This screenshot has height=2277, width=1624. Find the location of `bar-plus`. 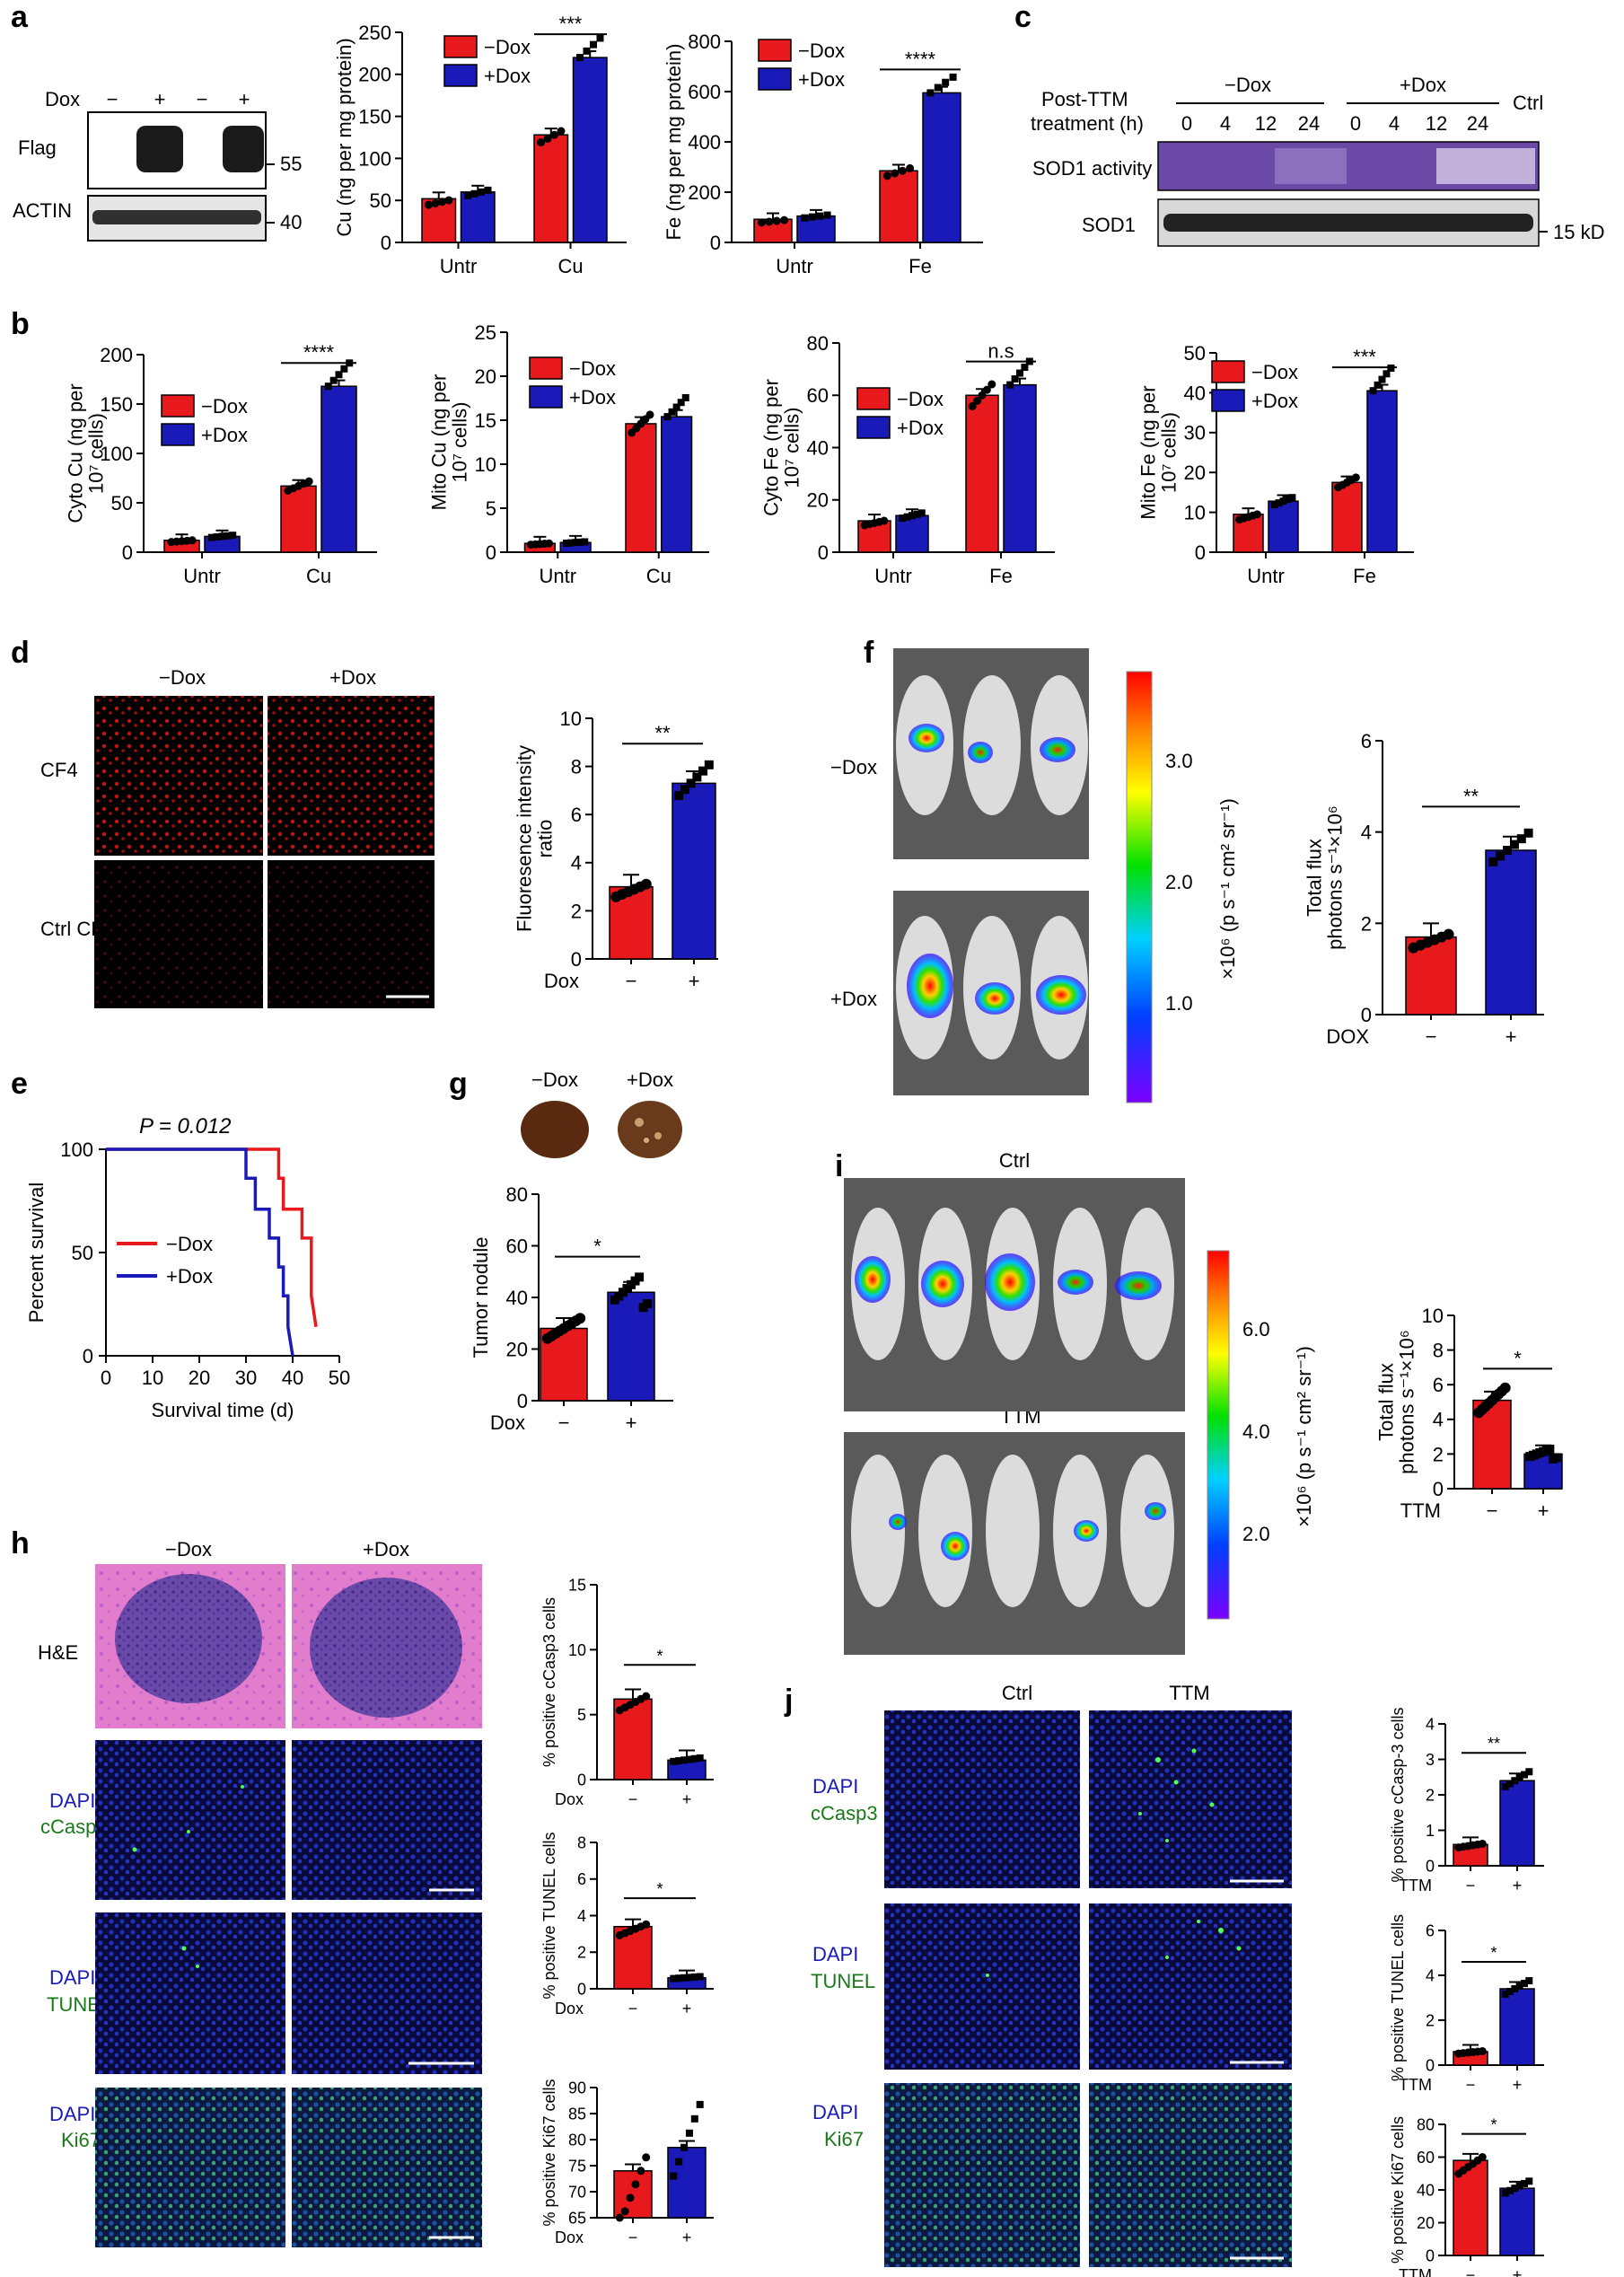

bar-plus is located at coordinates (1517, 2221).